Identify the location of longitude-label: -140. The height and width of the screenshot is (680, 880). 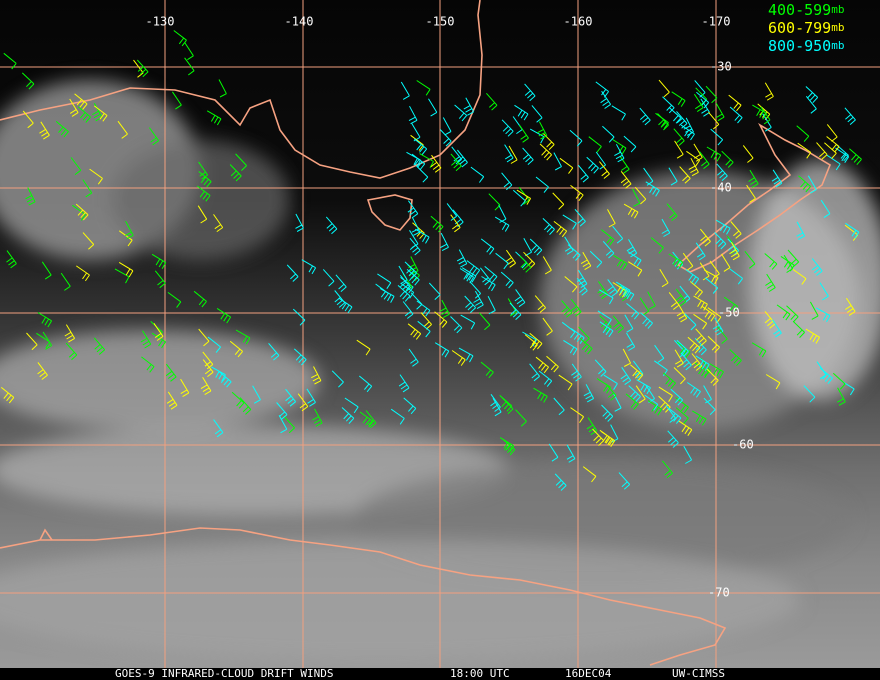
(299, 22).